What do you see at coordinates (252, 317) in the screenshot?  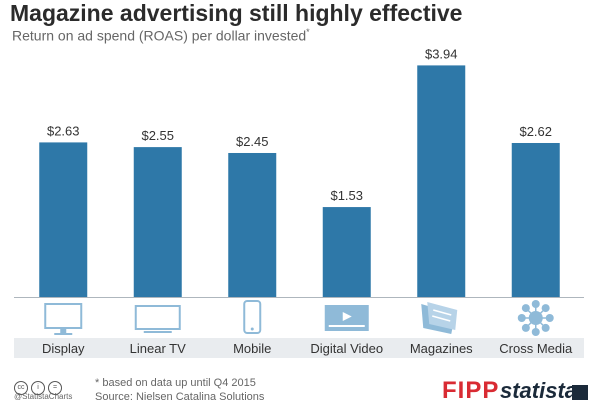 I see `smartphone-icon` at bounding box center [252, 317].